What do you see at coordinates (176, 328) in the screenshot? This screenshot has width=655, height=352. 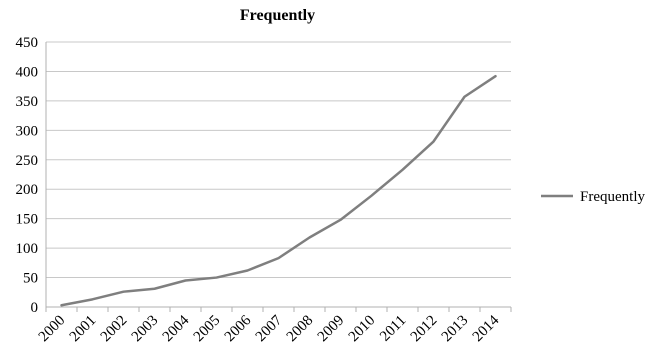 I see `x-tick-label-2004: 2004` at bounding box center [176, 328].